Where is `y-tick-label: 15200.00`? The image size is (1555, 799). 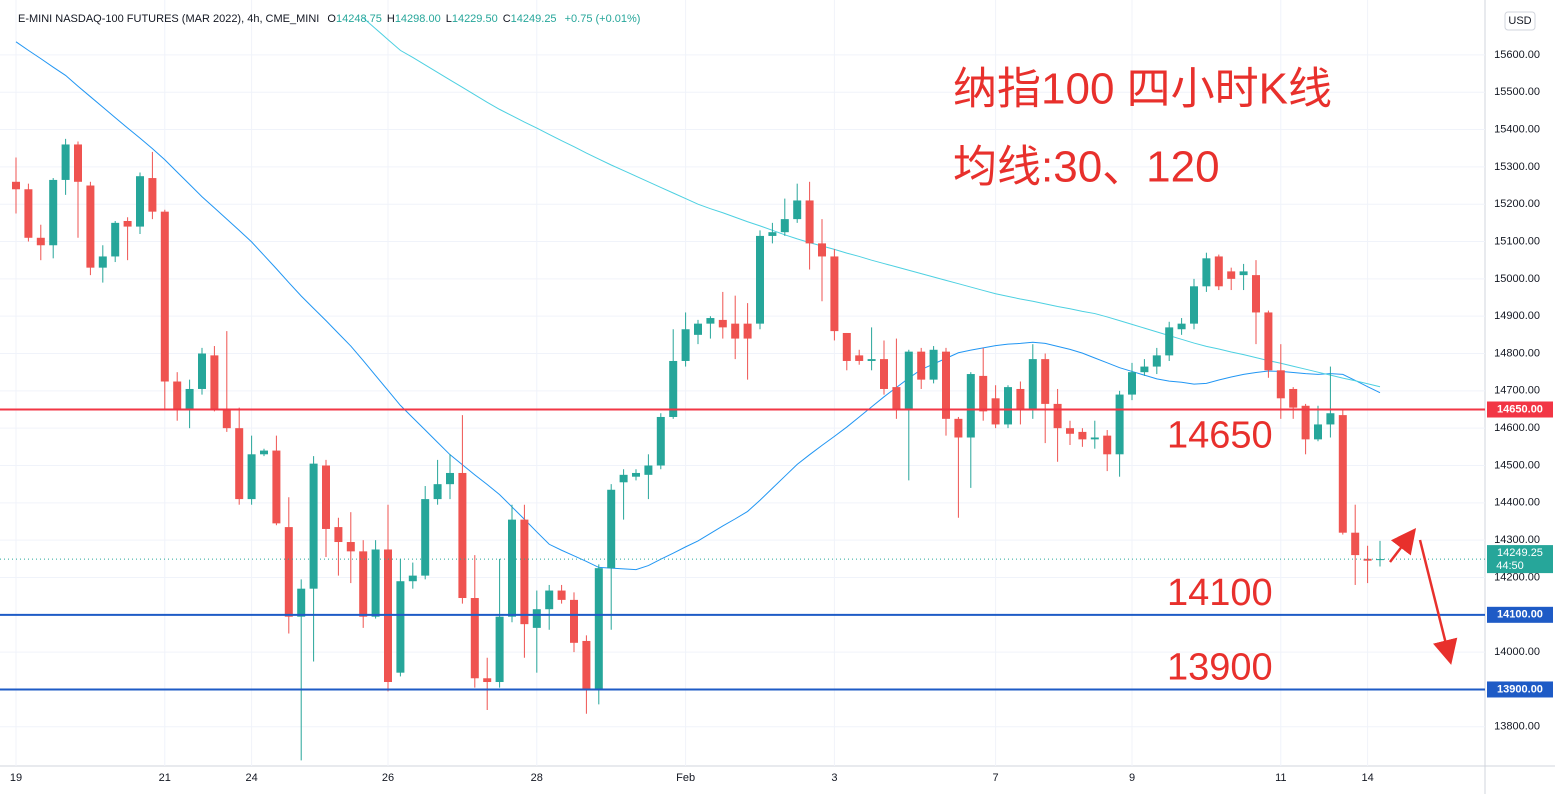
y-tick-label: 15200.00 is located at coordinates (1517, 204).